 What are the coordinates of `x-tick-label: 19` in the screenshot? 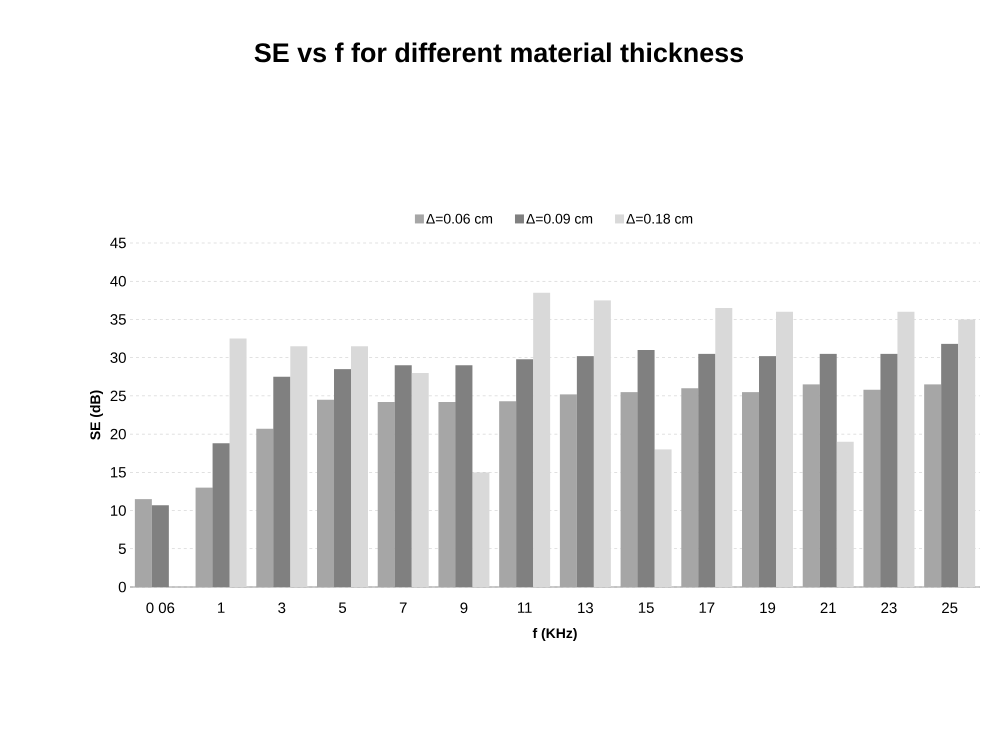 It's located at (768, 608).